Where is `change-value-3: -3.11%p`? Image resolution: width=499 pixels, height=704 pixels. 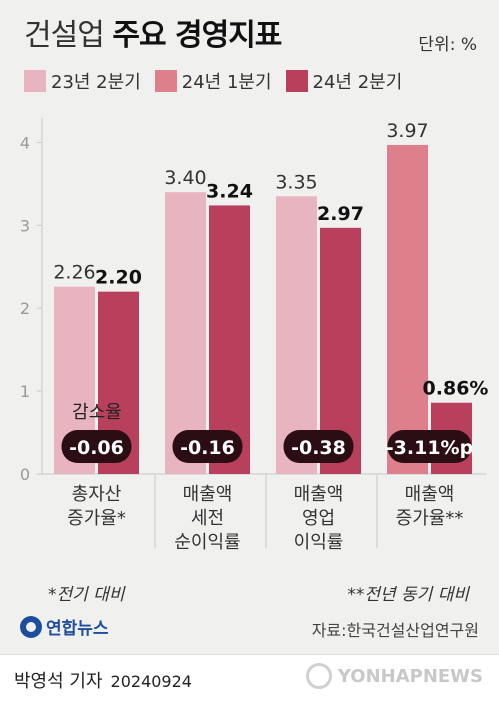
change-value-3: -3.11%p is located at coordinates (429, 448).